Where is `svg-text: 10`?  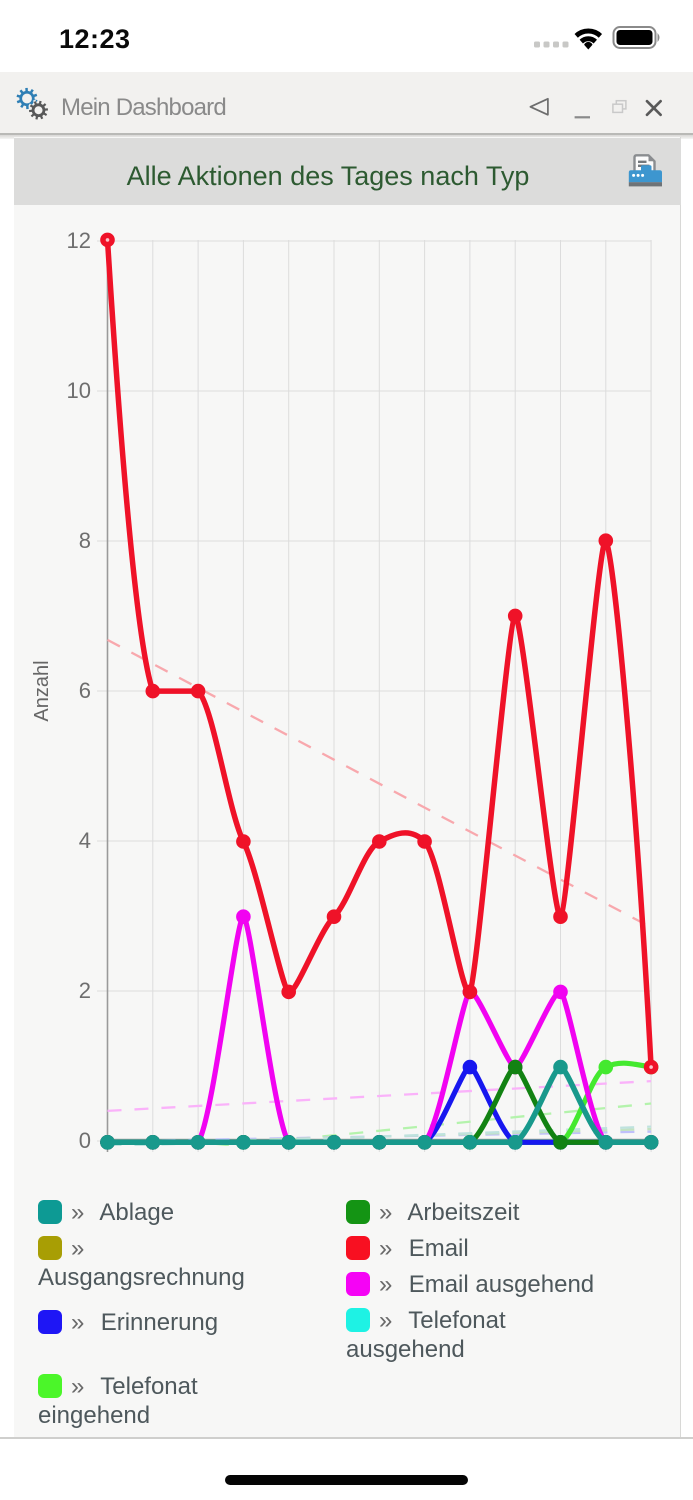 svg-text: 10 is located at coordinates (79, 390).